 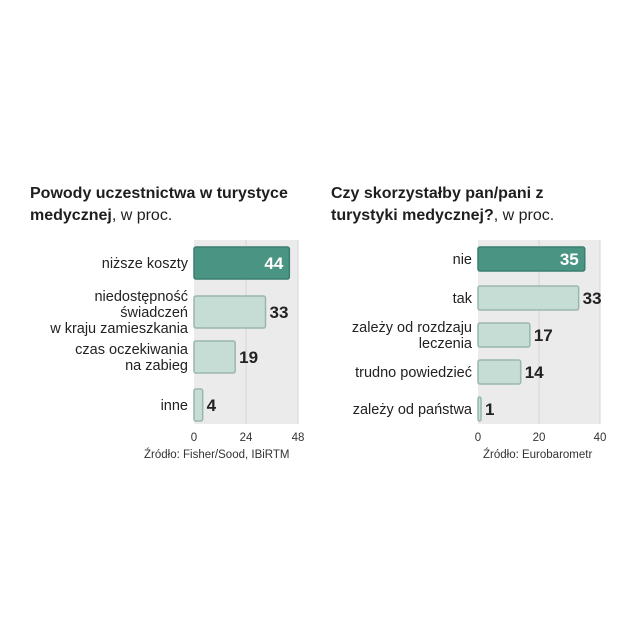 What do you see at coordinates (412, 328) in the screenshot?
I see `right-category-label: zależy od rozdzaju` at bounding box center [412, 328].